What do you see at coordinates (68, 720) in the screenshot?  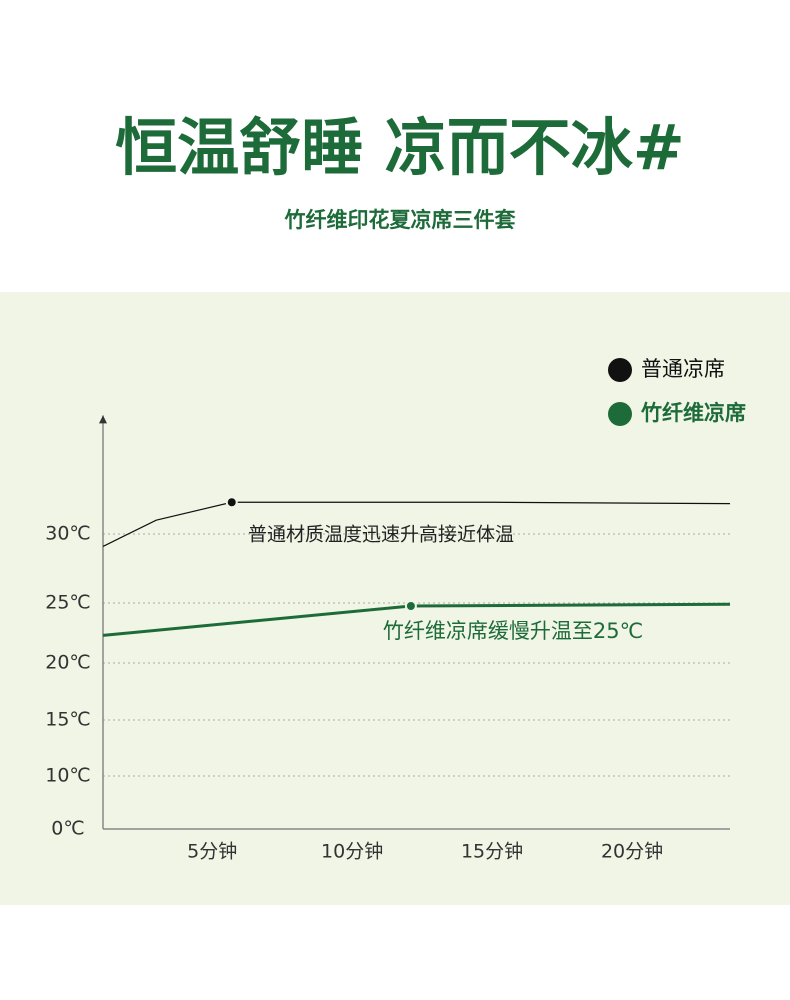 I see `y-tick-label: 15℃` at bounding box center [68, 720].